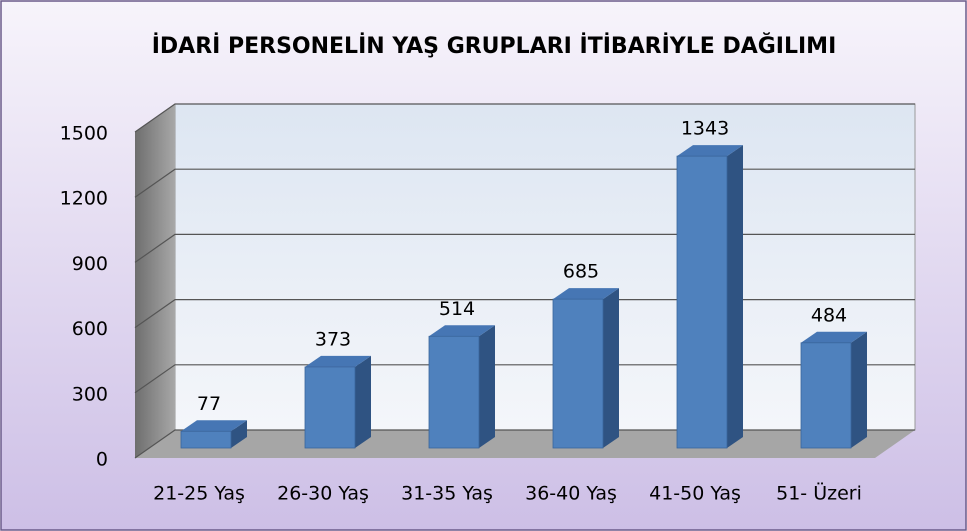  Describe the element at coordinates (819, 493) in the screenshot. I see `x-tick-label: 51- Üzeri` at that location.